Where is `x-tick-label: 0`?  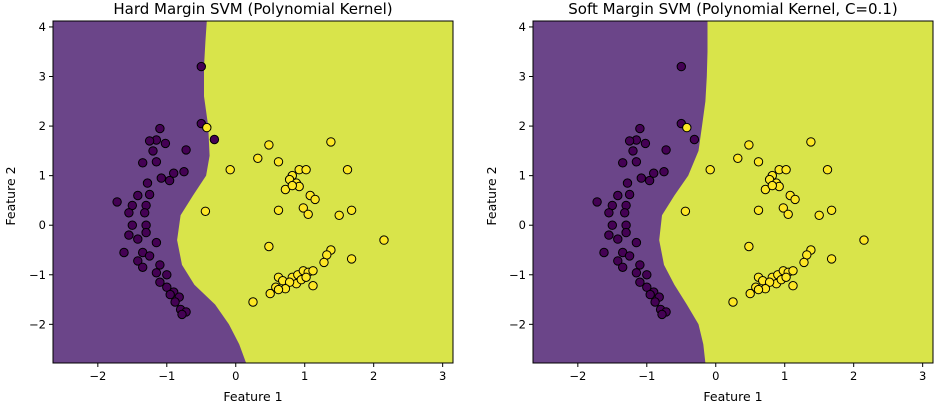 x-tick-label: 0 is located at coordinates (235, 376).